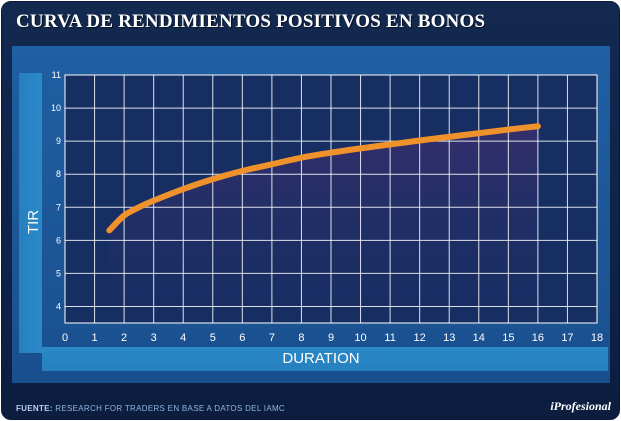 The height and width of the screenshot is (421, 621). Describe the element at coordinates (33, 222) in the screenshot. I see `y-axis-title: TIR` at that location.